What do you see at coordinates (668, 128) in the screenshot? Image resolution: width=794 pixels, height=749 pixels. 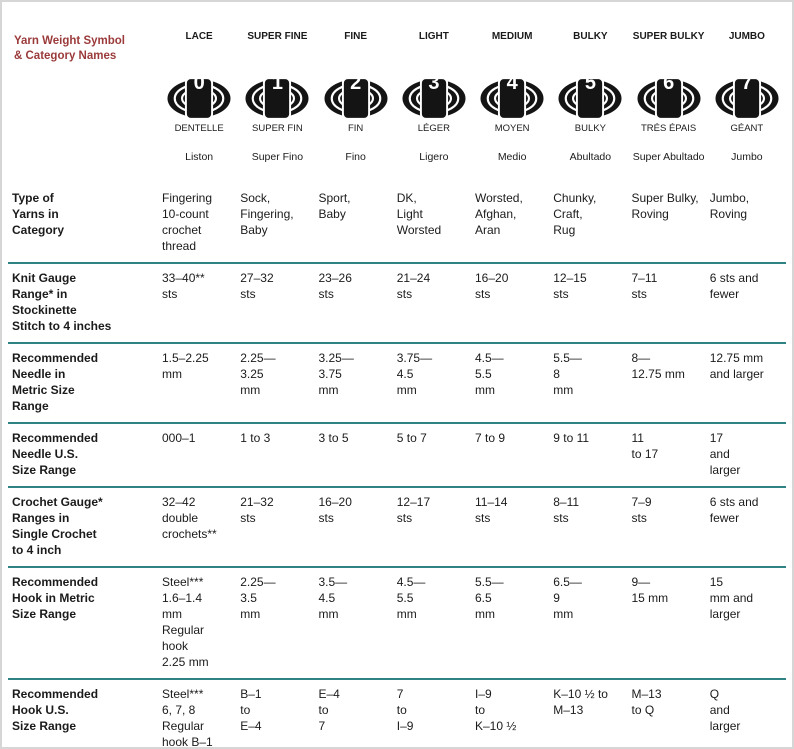 I see `column-alt-name-1: TRÉS ÉPAIS` at bounding box center [668, 128].